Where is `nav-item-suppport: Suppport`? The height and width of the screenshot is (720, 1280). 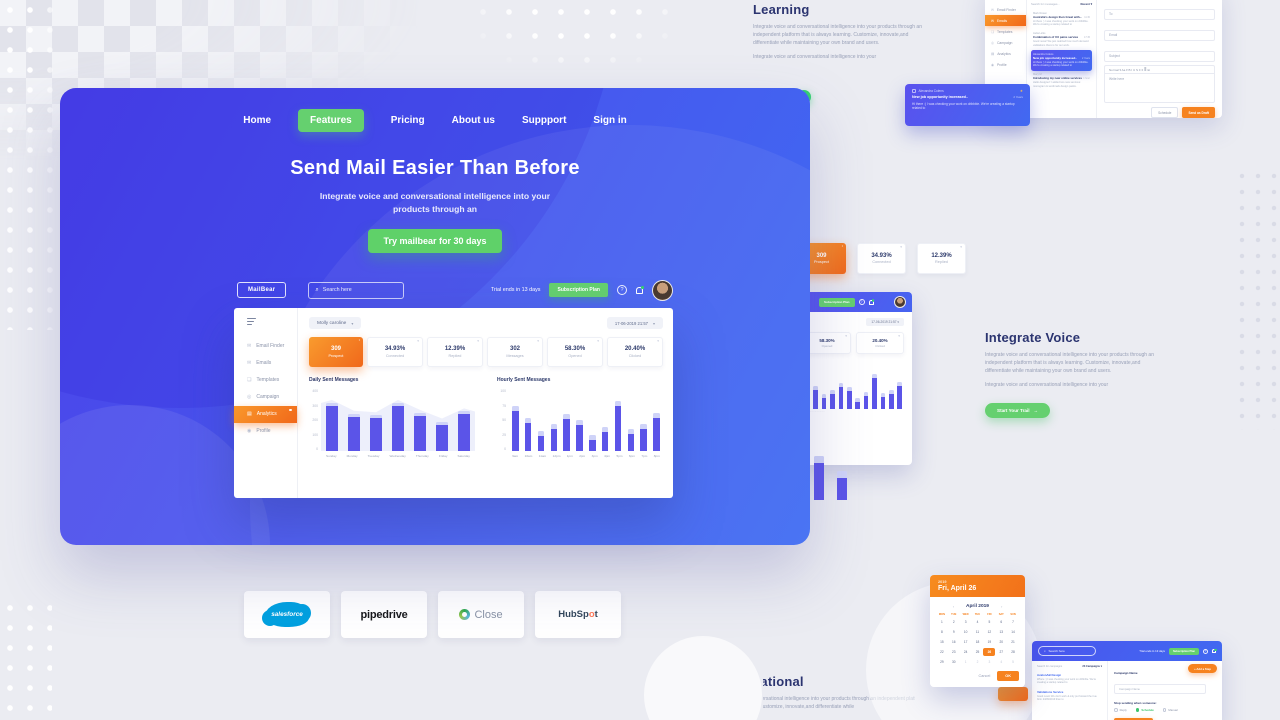
nav-item-suppport: Suppport is located at coordinates (544, 120).